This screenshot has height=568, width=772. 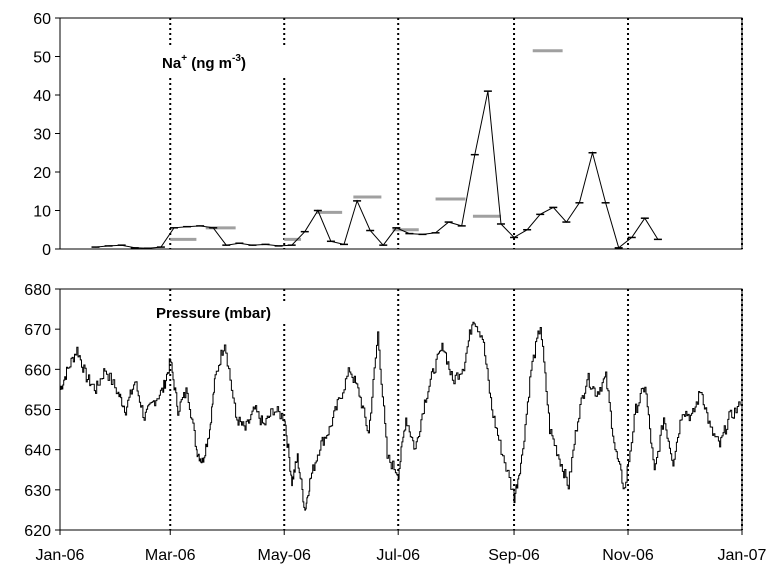 What do you see at coordinates (37, 370) in the screenshot?
I see `pressure-ytick-label: 660` at bounding box center [37, 370].